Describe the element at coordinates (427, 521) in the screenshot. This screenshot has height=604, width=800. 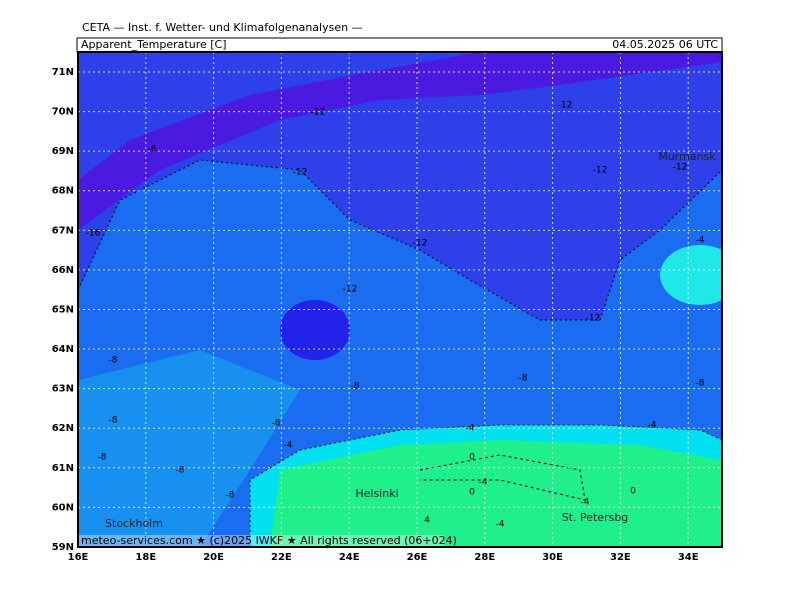
I see `contour-label: 4` at that location.